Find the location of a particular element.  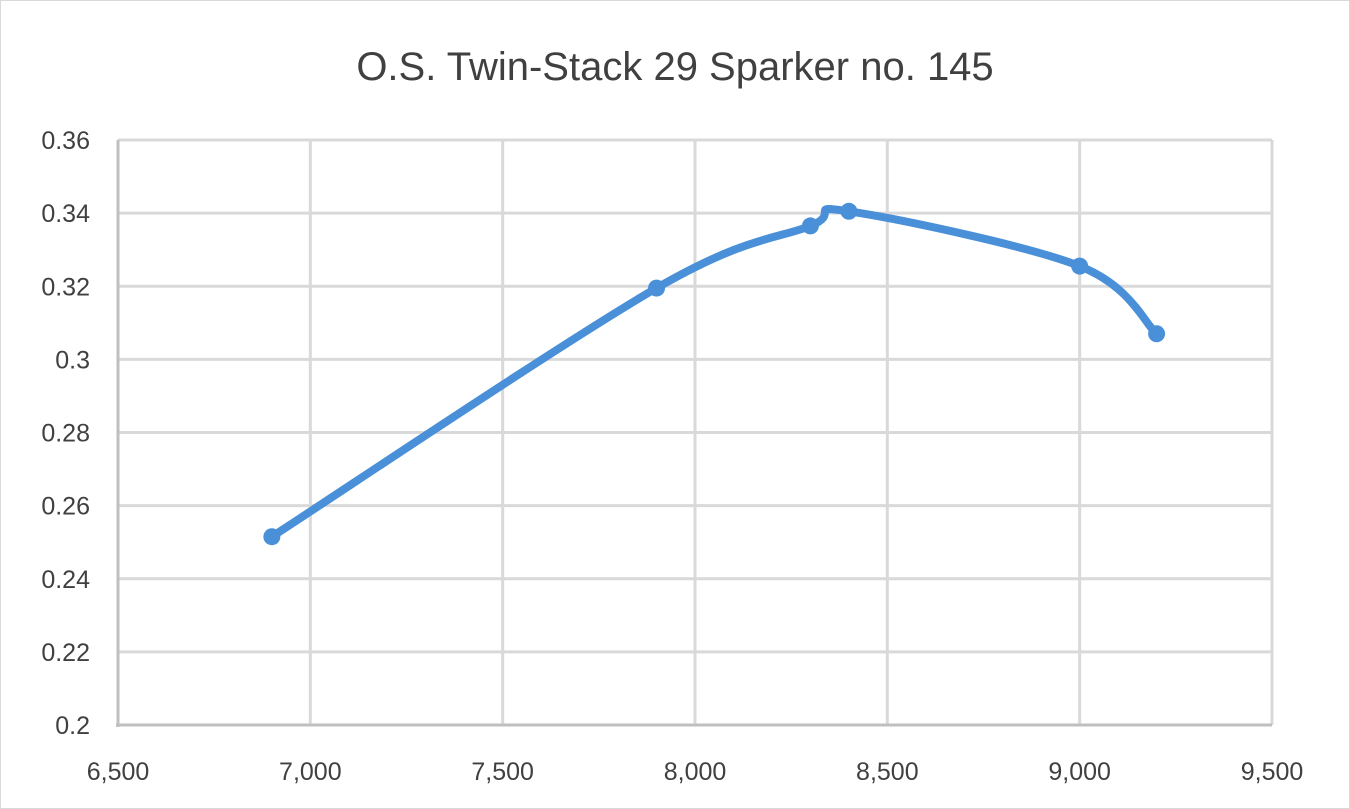

x-tick-label: 7,000 is located at coordinates (310, 772).